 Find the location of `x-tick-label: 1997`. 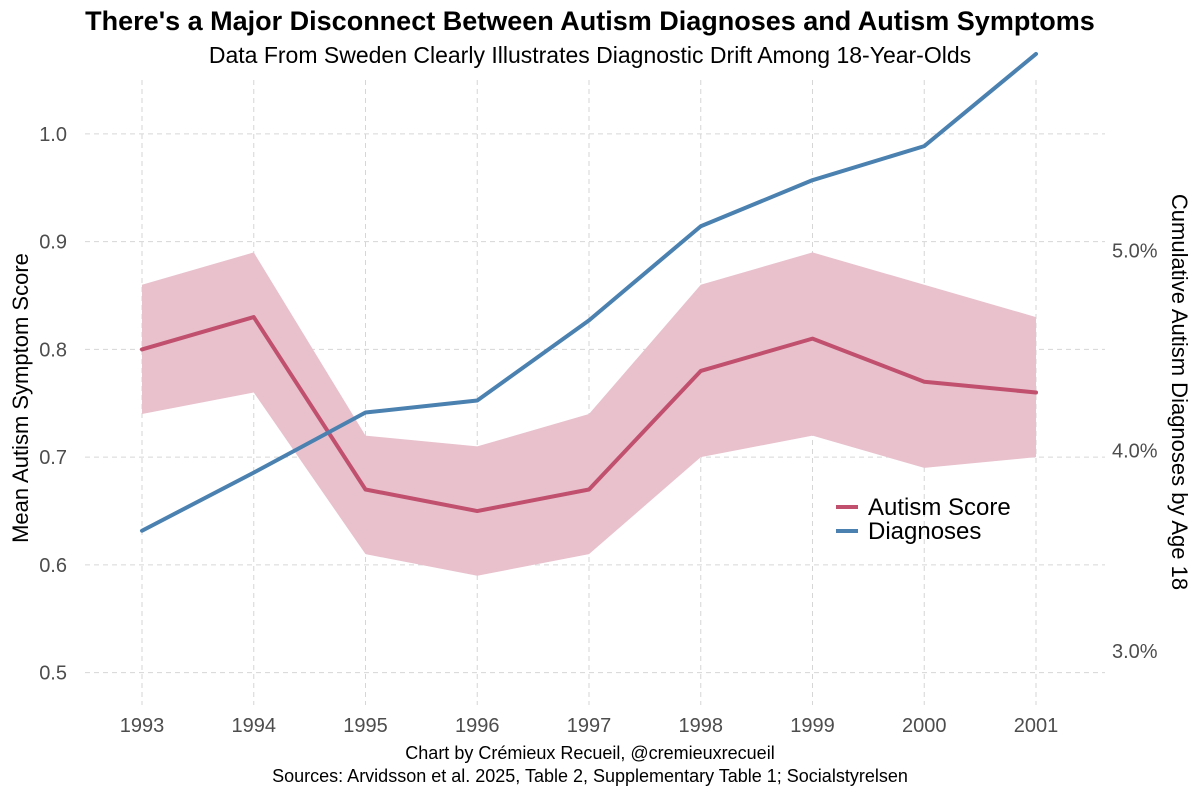

x-tick-label: 1997 is located at coordinates (589, 726).